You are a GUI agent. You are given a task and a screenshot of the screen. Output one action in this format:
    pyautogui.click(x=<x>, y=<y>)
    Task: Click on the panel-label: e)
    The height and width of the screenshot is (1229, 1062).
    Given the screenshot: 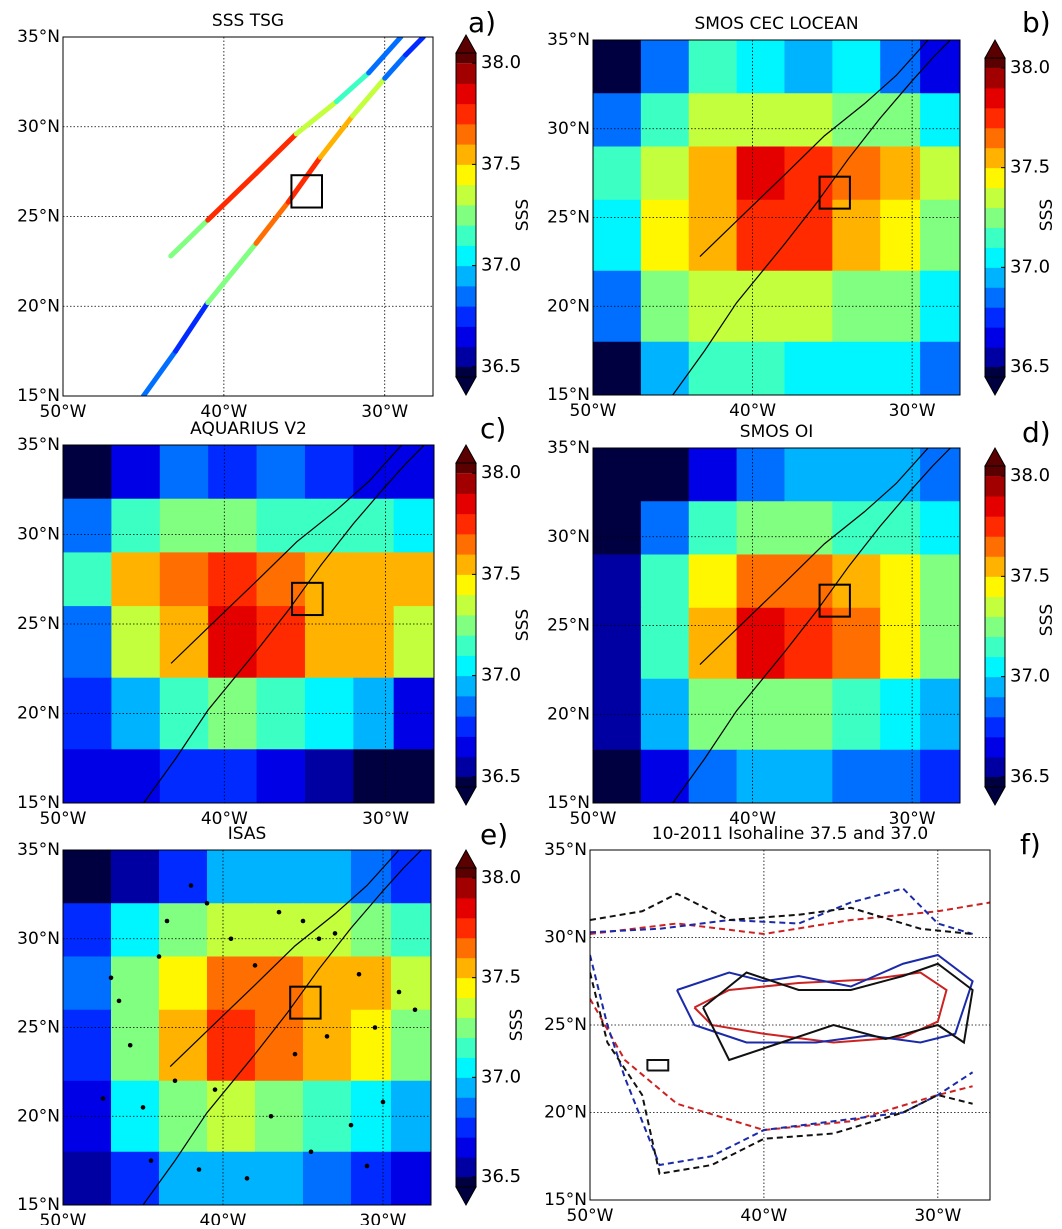 What is the action you would take?
    pyautogui.click(x=494, y=834)
    